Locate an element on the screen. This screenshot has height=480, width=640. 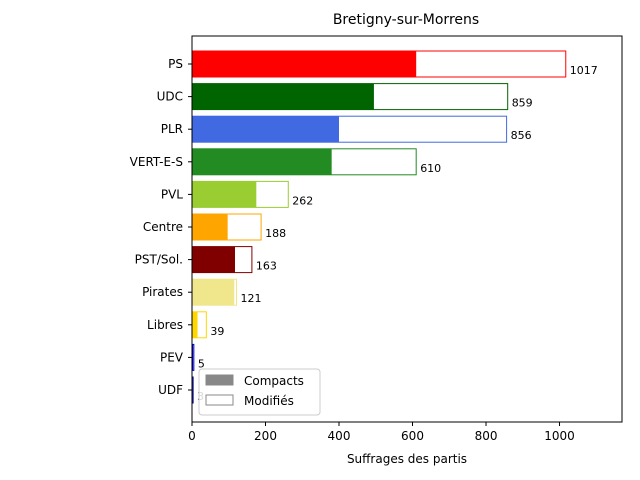
bar-compacts-pvl is located at coordinates (224, 194).